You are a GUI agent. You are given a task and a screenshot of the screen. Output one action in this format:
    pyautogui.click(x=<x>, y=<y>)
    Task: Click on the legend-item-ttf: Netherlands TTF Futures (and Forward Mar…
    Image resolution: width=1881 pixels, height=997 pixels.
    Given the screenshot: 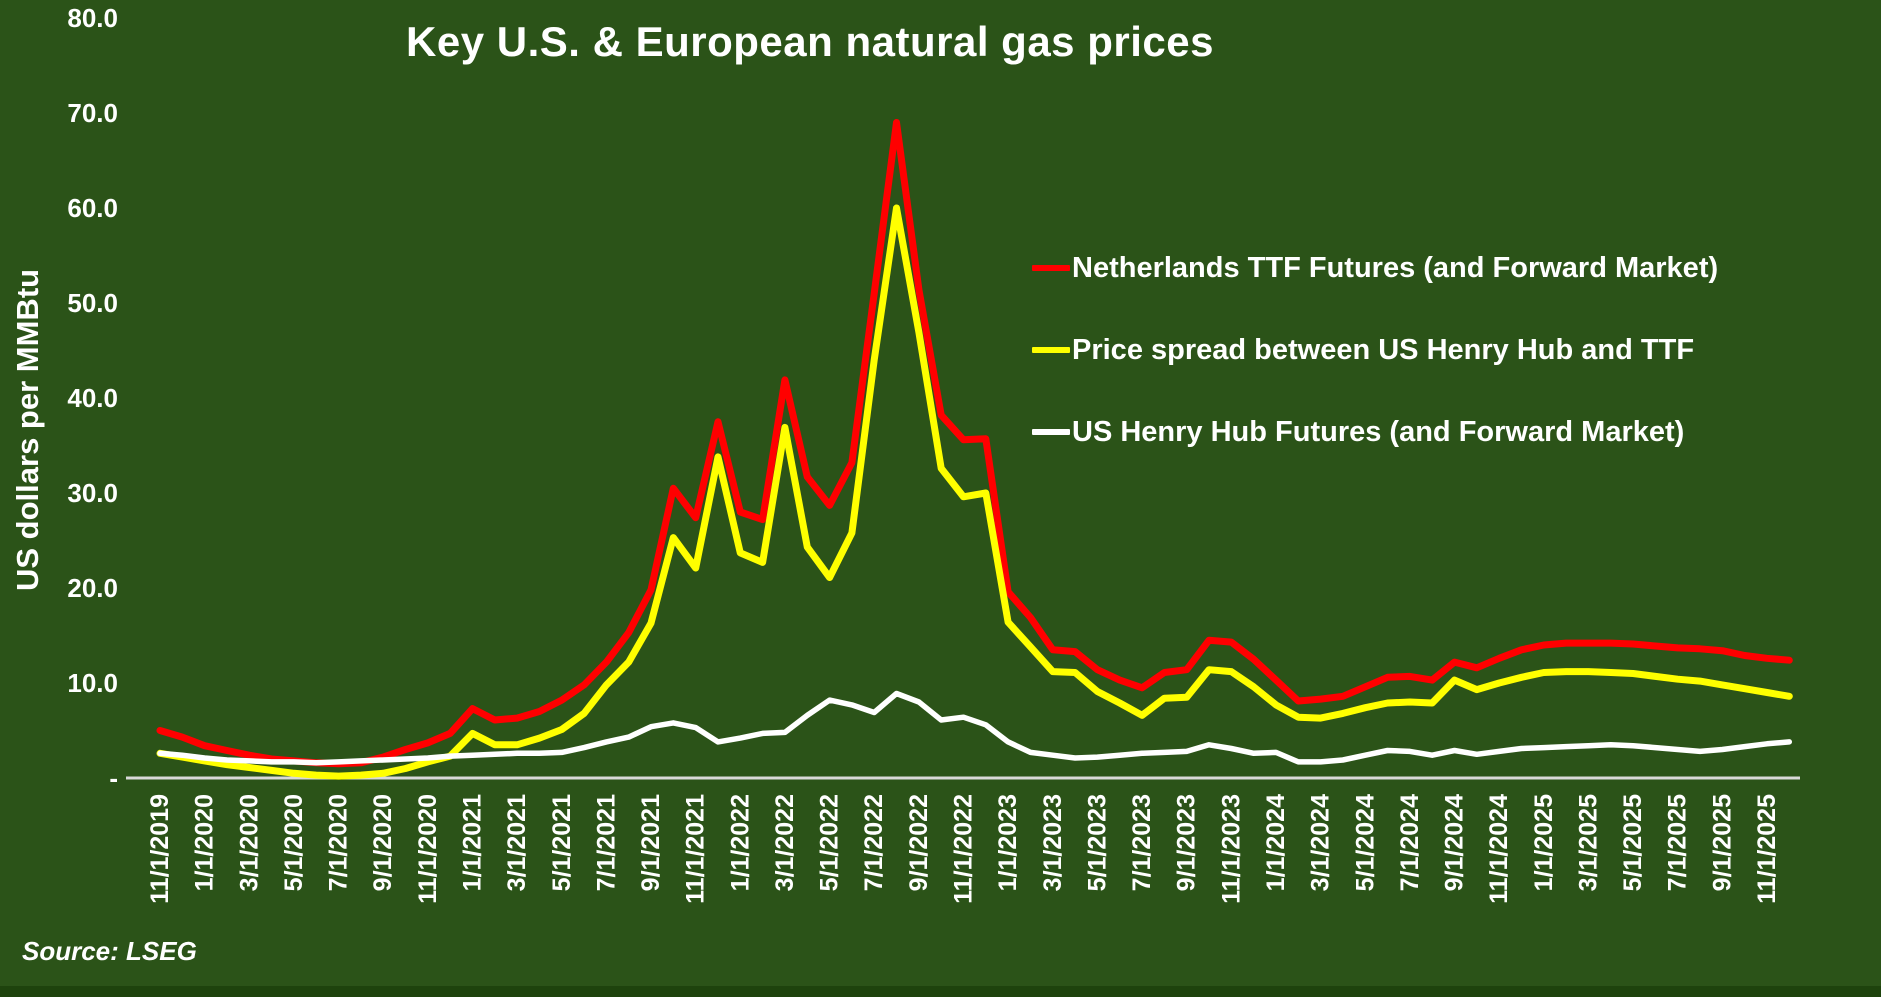 What is the action you would take?
    pyautogui.click(x=1375, y=267)
    